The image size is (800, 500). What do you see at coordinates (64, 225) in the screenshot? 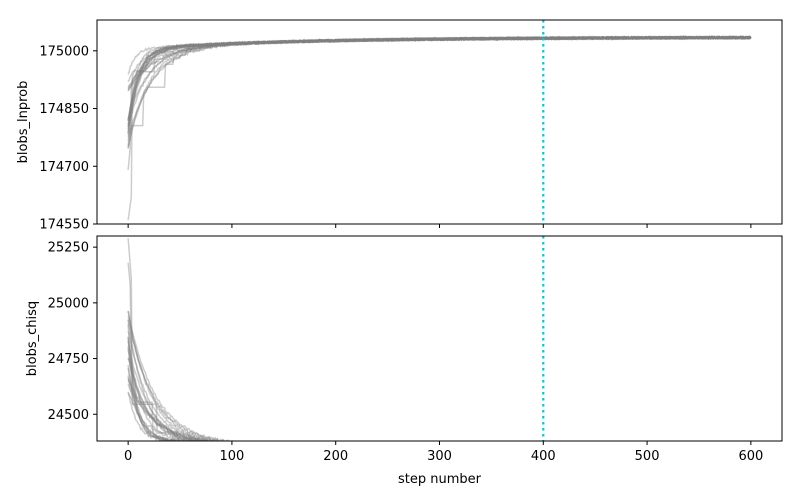
I see `y-tick-label: 174550` at bounding box center [64, 225].